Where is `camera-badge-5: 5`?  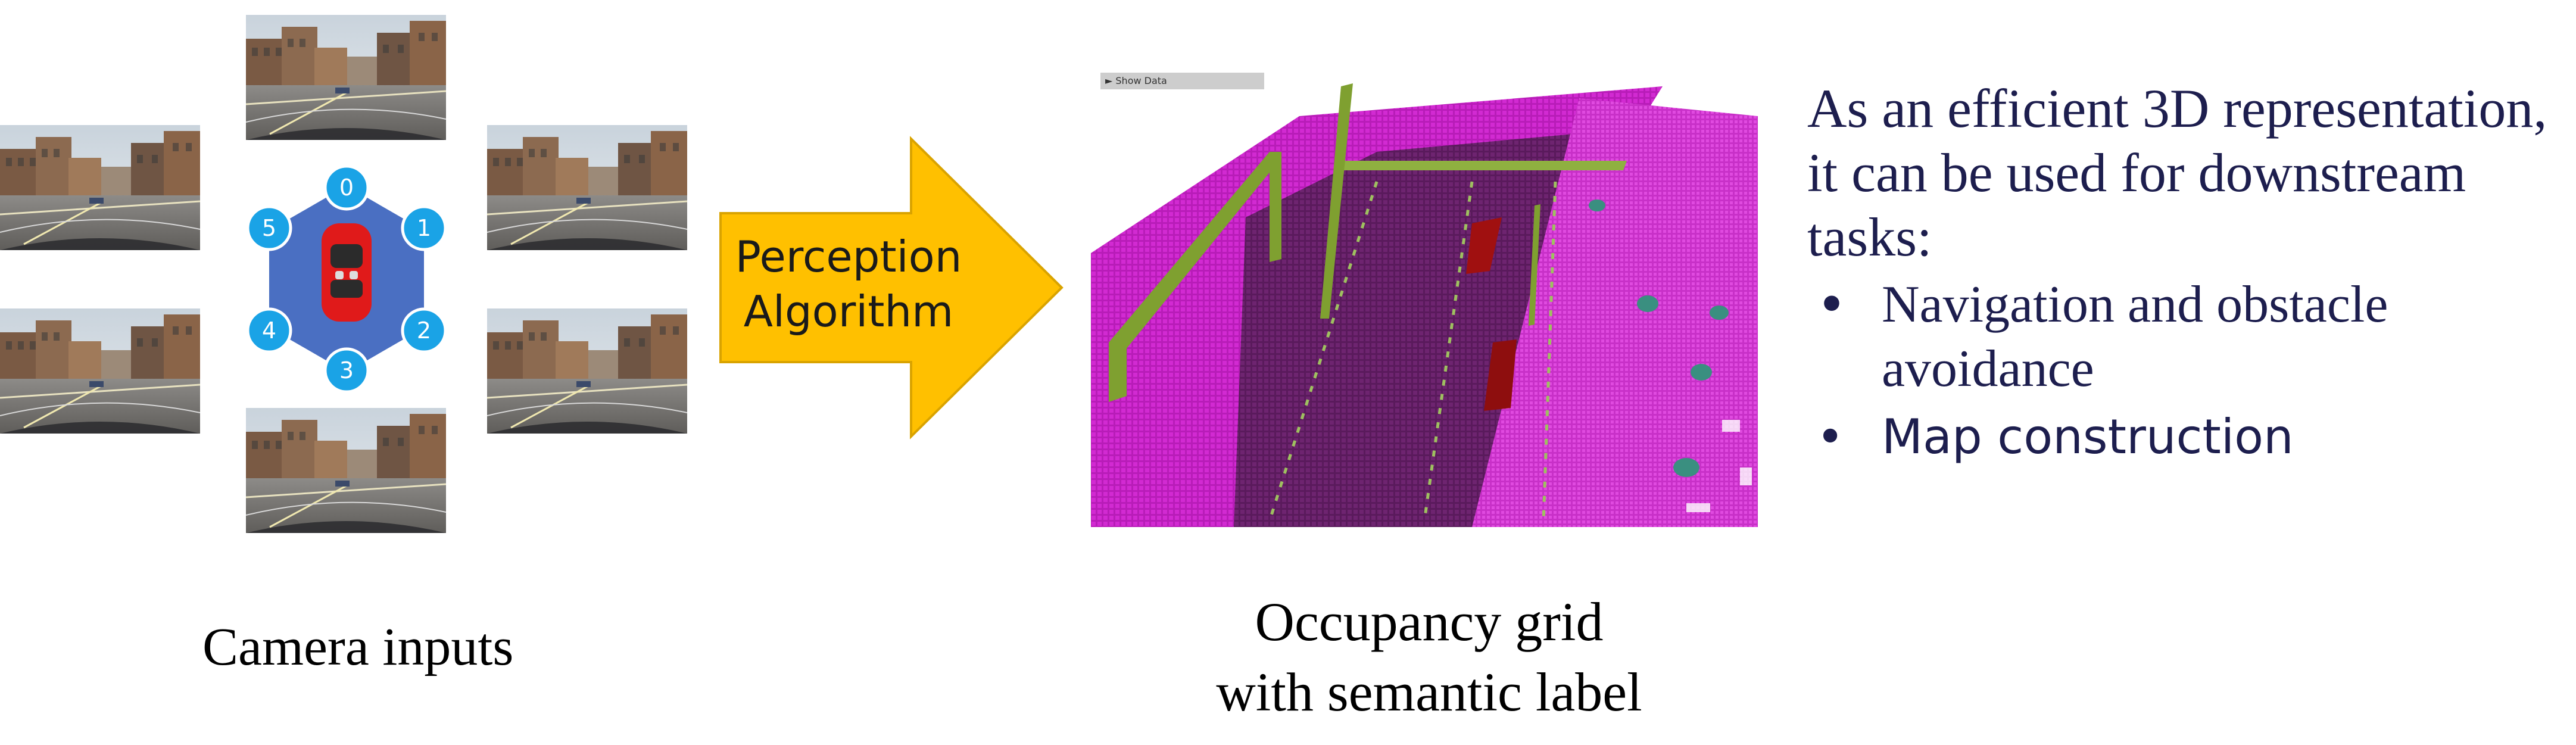 camera-badge-5: 5 is located at coordinates (269, 228).